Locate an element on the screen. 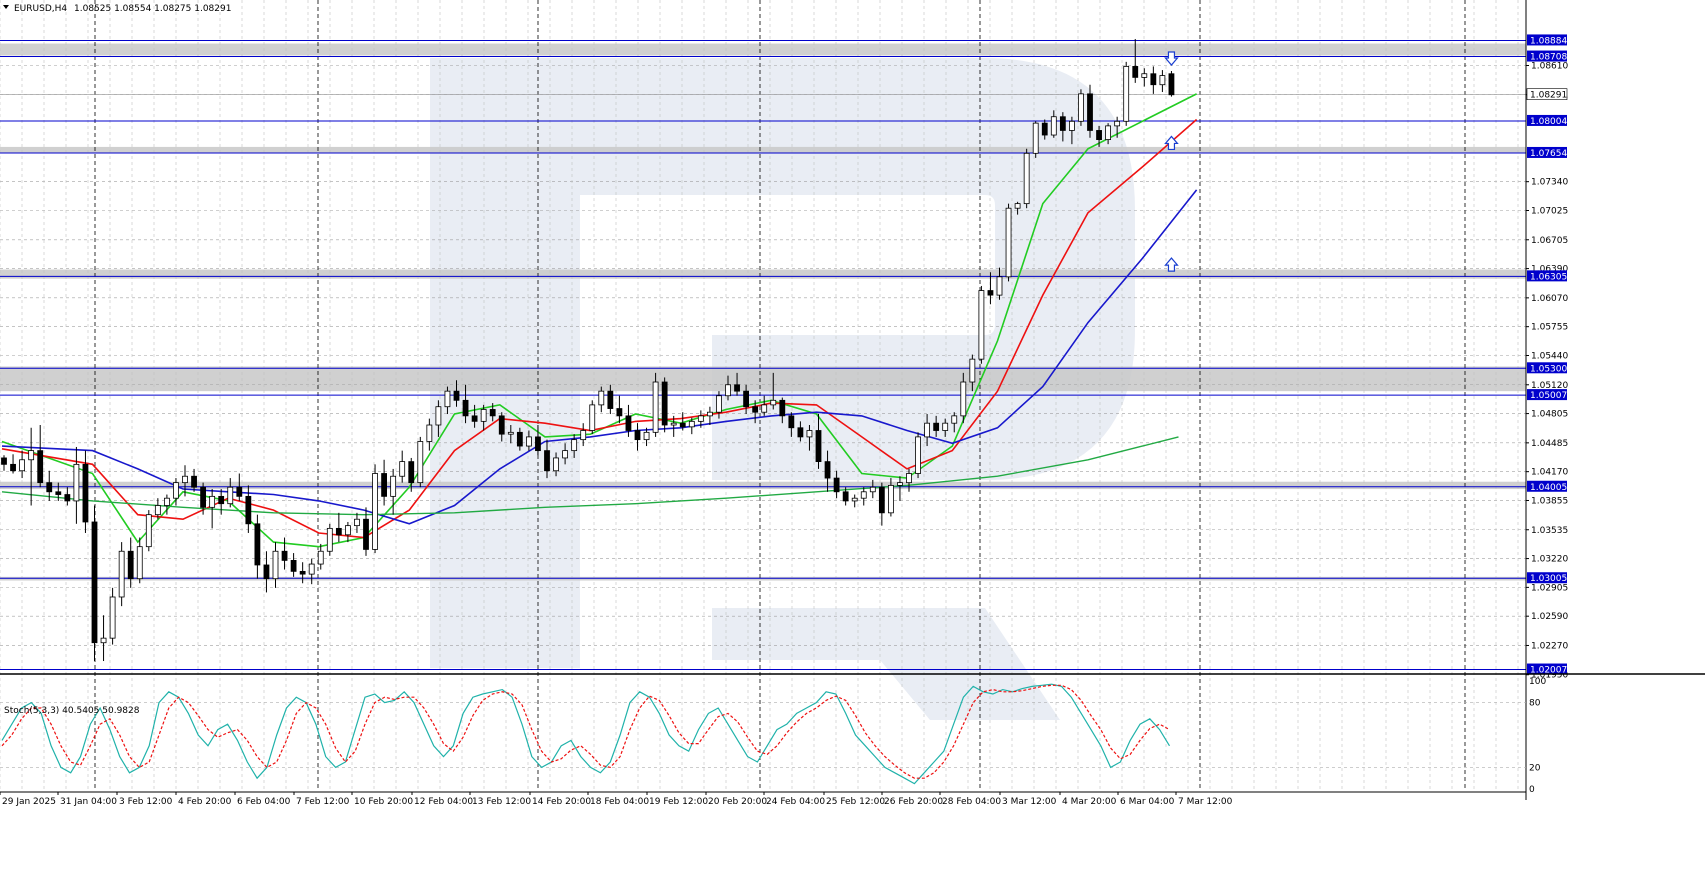  y-tick-label: 1.02905 is located at coordinates (1549, 588).